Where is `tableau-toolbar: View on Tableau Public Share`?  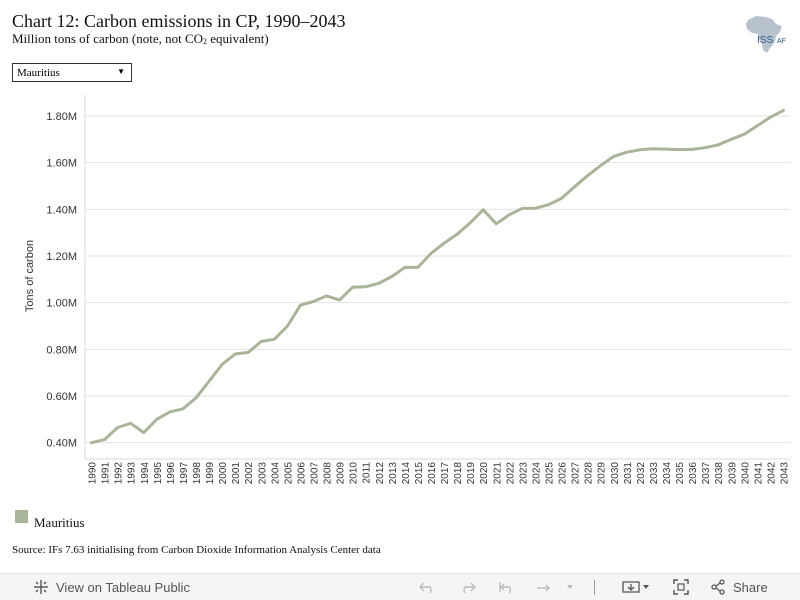
tableau-toolbar: View on Tableau Public Share is located at coordinates (400, 586).